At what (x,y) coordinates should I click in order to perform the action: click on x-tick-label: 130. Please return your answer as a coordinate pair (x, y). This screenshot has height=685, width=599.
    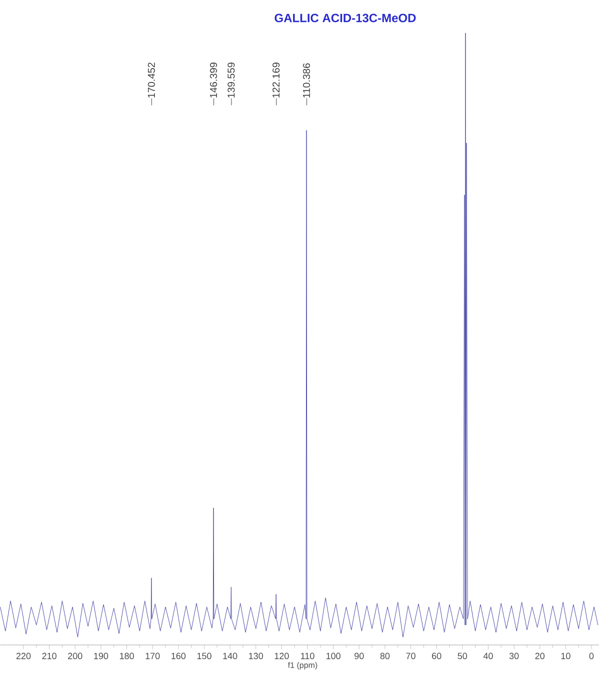
    Looking at the image, I should click on (255, 656).